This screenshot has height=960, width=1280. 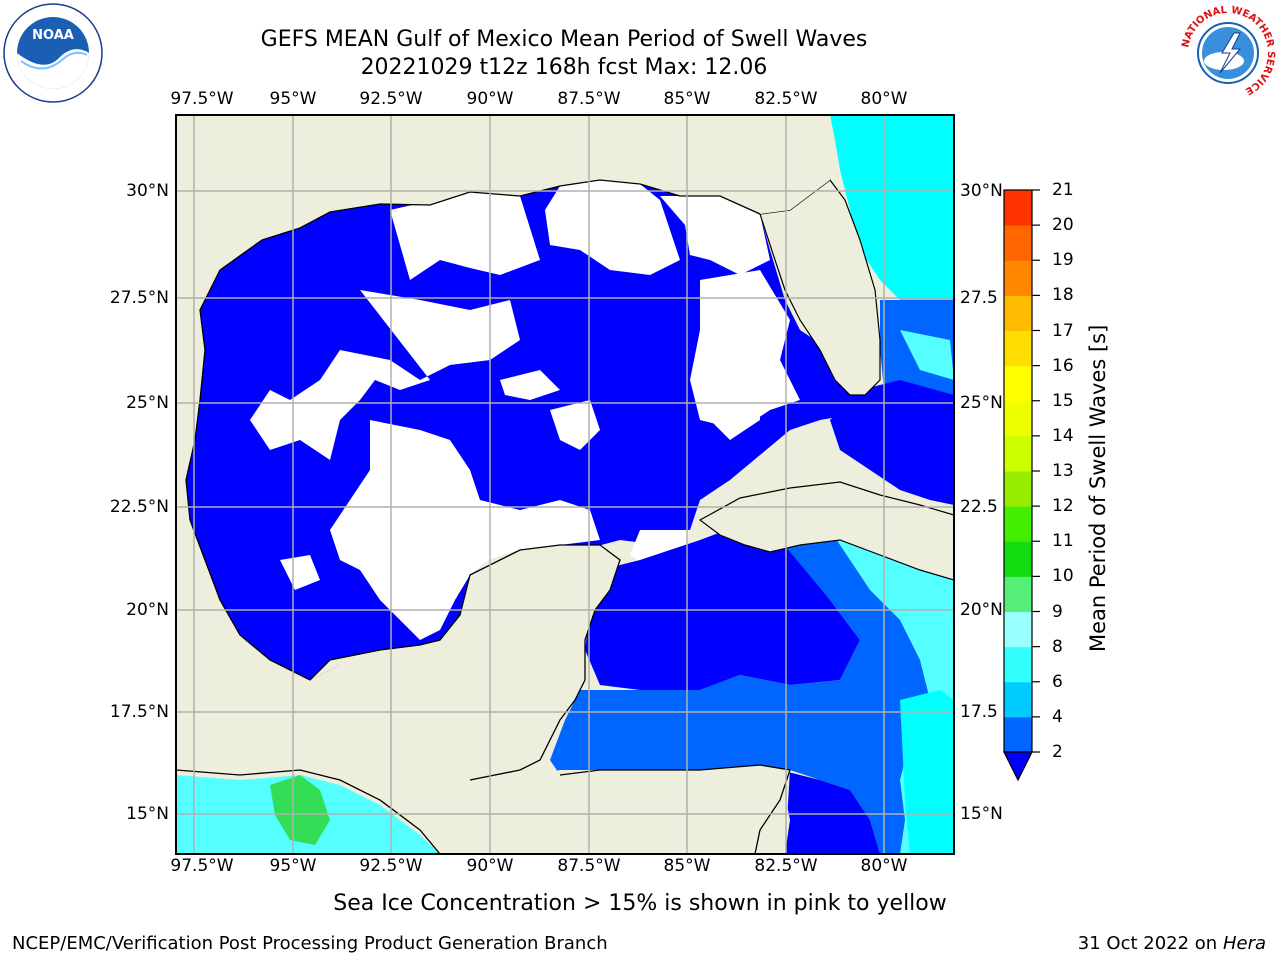 I want to click on lat-label-left: 22.5°N, so click(x=139, y=507).